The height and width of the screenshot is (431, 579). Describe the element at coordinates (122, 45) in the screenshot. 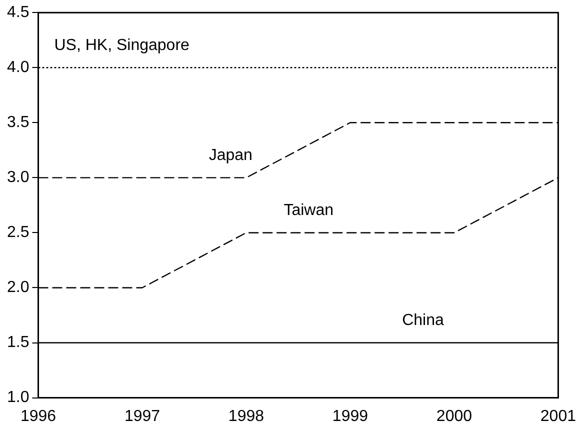

I see `series-label: US, HK, Singapore` at that location.